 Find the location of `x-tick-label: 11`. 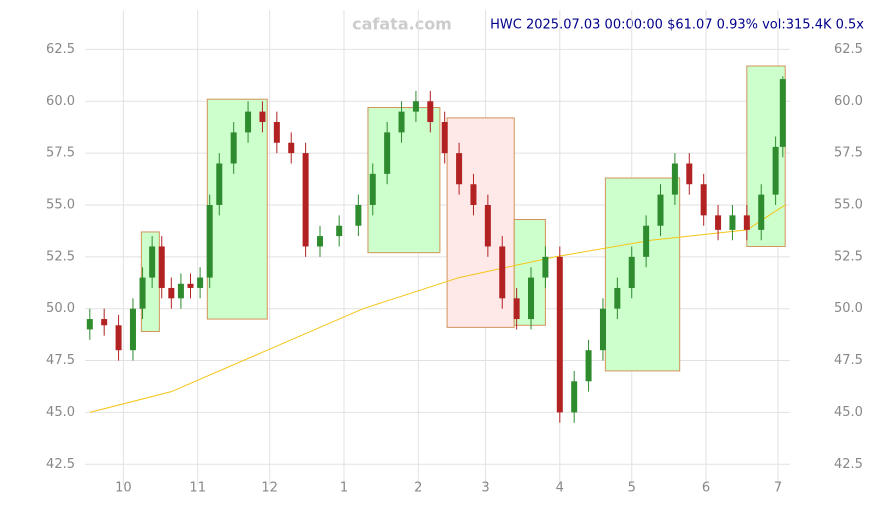

x-tick-label: 11 is located at coordinates (197, 488).